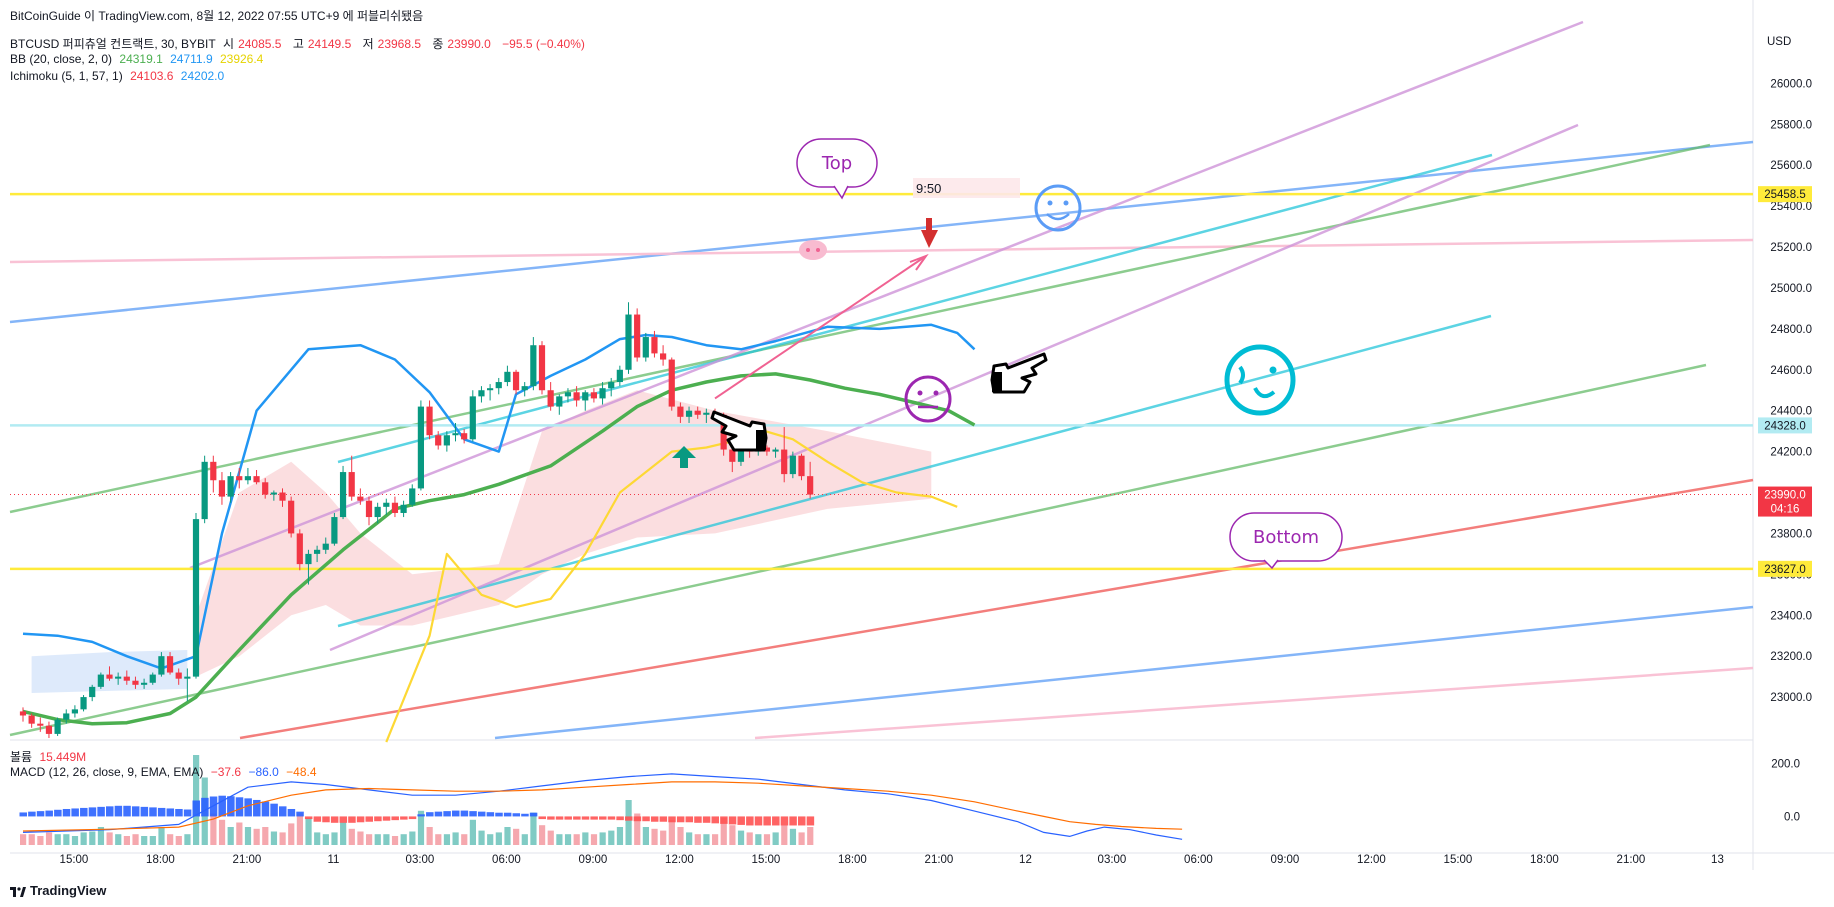 The width and height of the screenshot is (1834, 907). Describe the element at coordinates (1286, 537) in the screenshot. I see `bottom-bubble-text: Bottom` at that location.